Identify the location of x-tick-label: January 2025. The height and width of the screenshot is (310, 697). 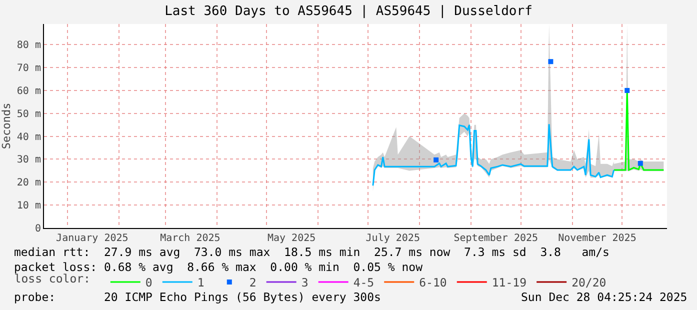
(92, 238).